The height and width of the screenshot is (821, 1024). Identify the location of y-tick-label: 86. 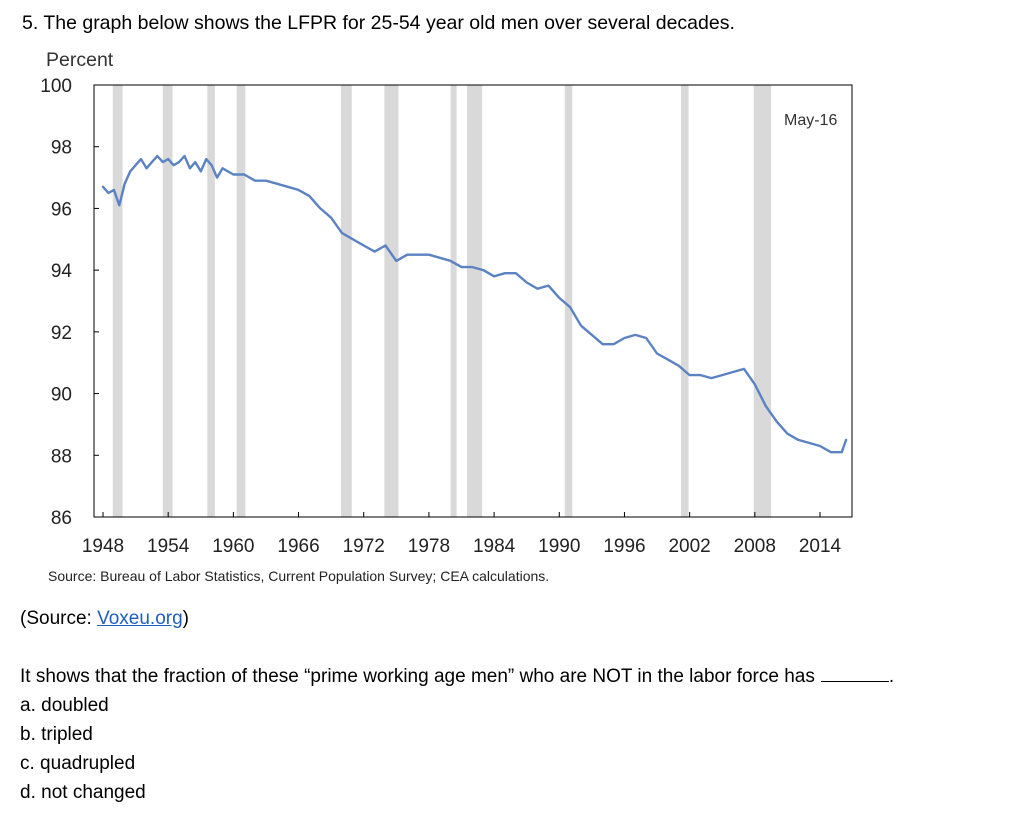
(61, 518).